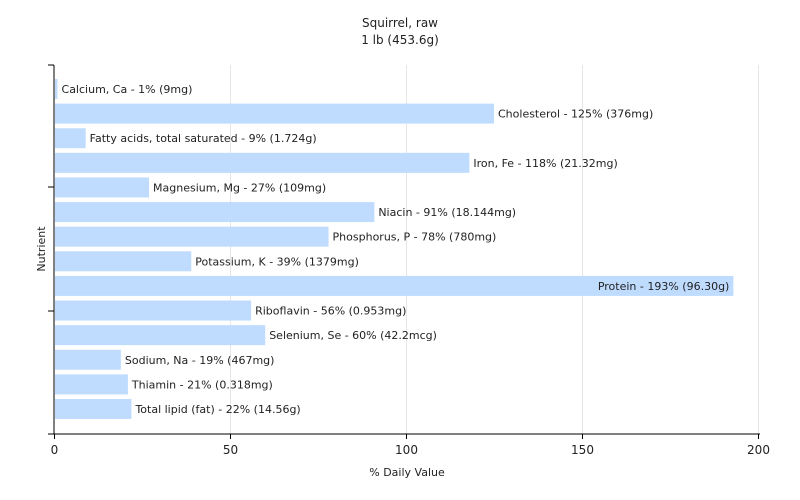 The width and height of the screenshot is (800, 500). I want to click on bar-label: Cholesterol - 125% (376mg), so click(575, 114).